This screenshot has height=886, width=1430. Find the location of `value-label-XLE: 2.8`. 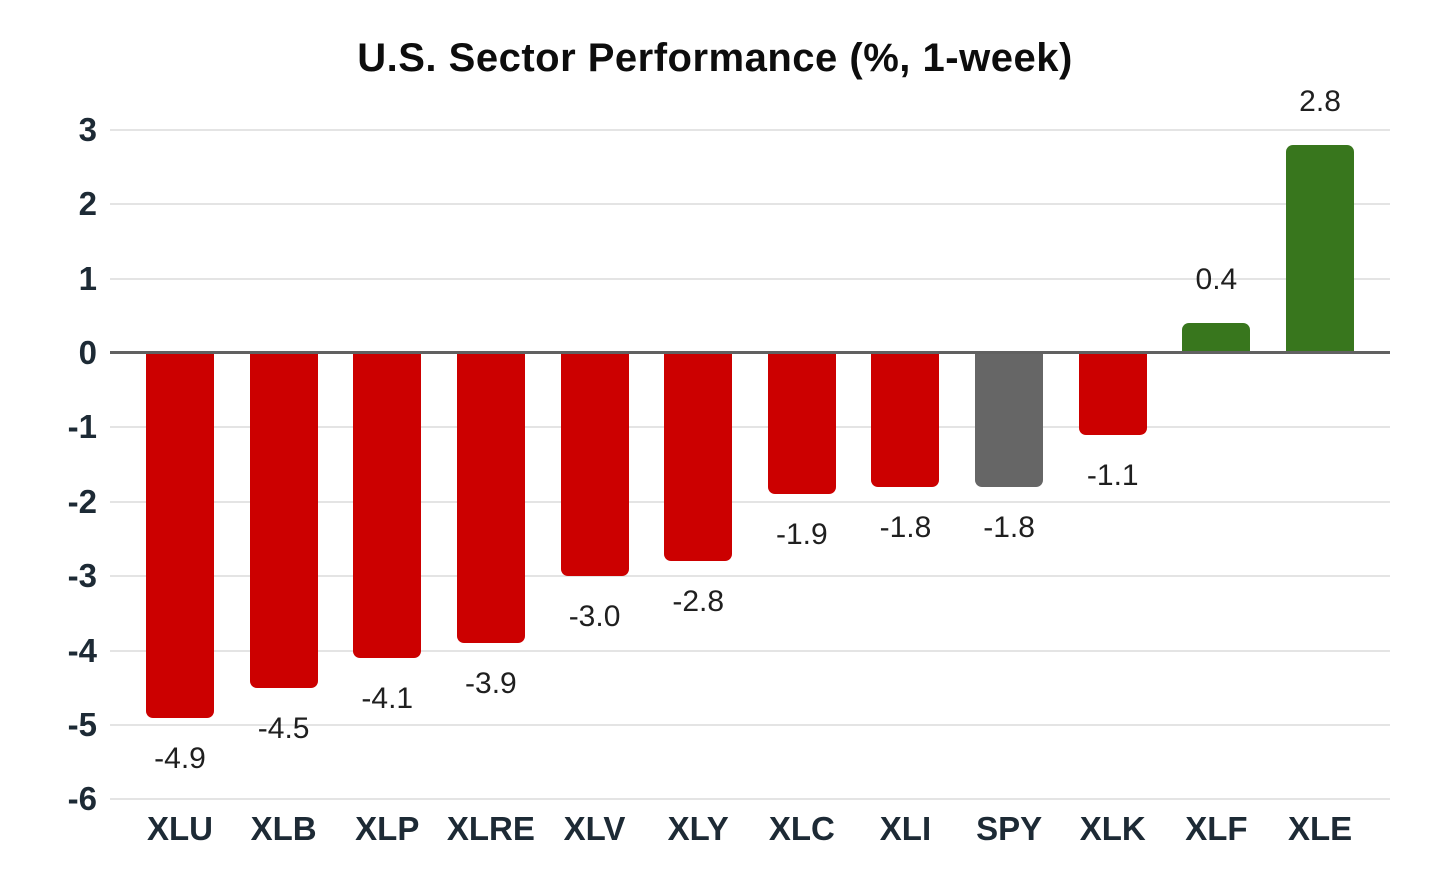

value-label-XLE: 2.8 is located at coordinates (1320, 101).